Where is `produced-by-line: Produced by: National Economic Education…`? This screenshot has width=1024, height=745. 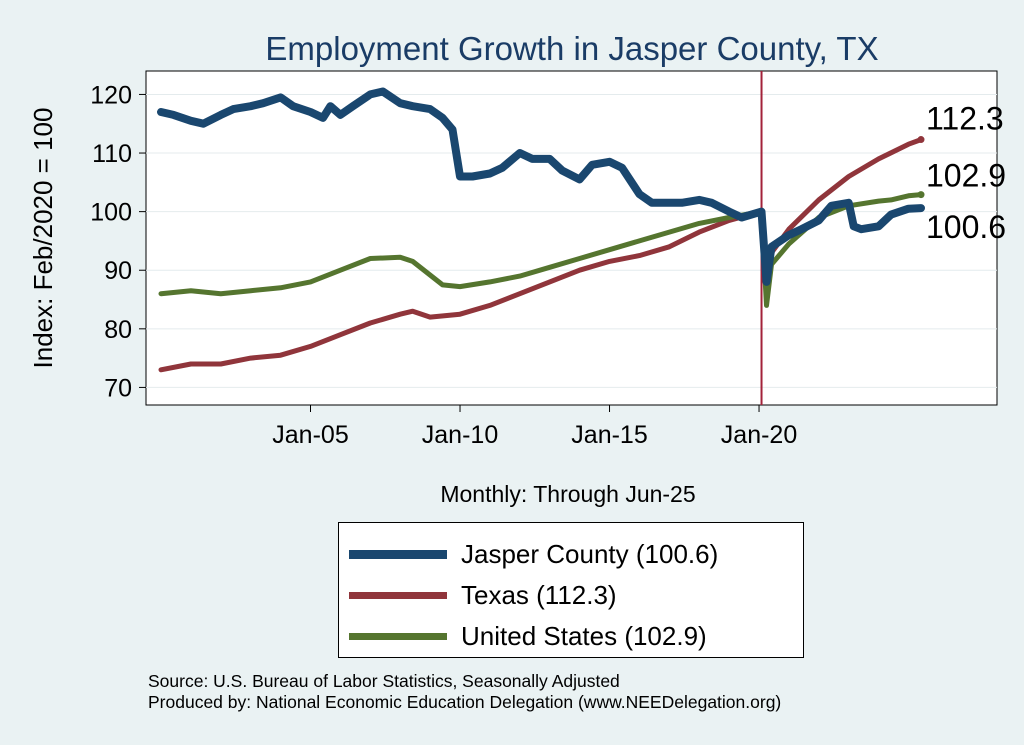
produced-by-line: Produced by: National Economic Education… is located at coordinates (465, 702).